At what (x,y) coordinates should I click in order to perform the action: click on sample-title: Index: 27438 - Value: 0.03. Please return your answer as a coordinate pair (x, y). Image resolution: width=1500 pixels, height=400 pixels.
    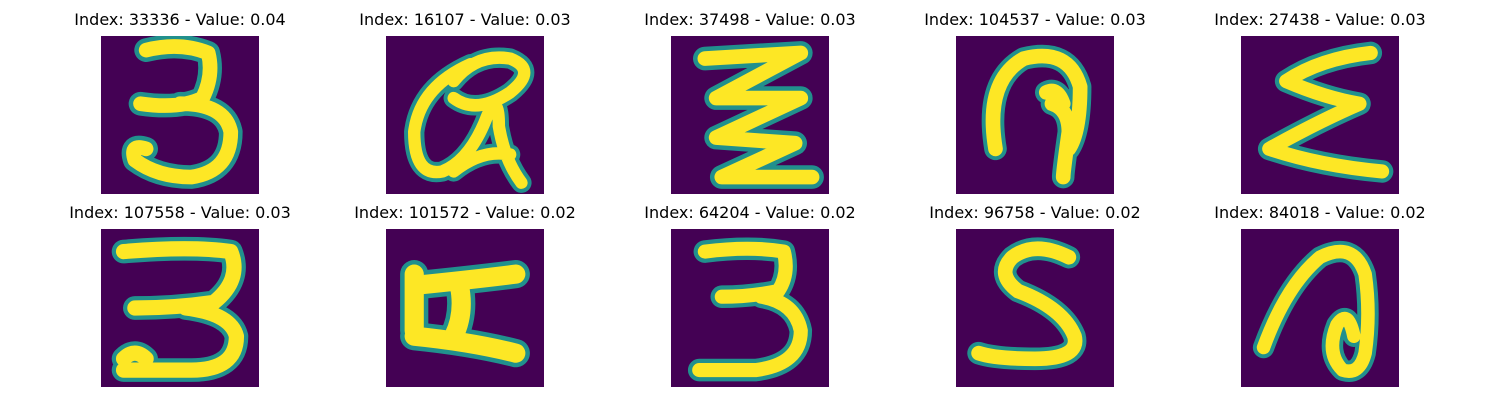
    Looking at the image, I should click on (1320, 19).